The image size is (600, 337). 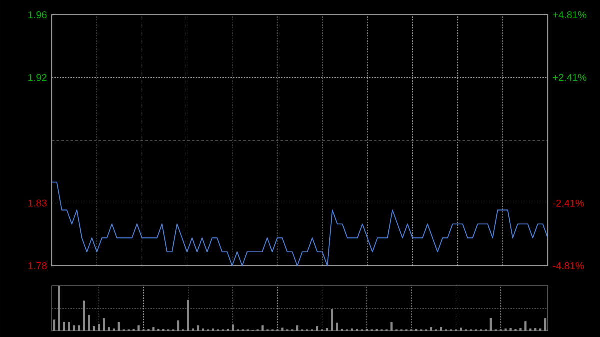 I want to click on y-tick-label: 1.92, so click(x=37, y=78).